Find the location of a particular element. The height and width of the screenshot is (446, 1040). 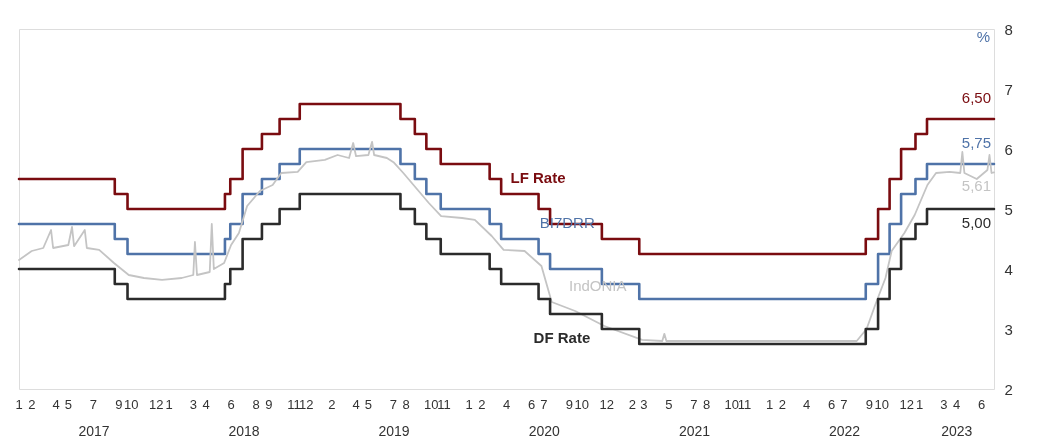

y-tick-label: 5 is located at coordinates (1008, 209).